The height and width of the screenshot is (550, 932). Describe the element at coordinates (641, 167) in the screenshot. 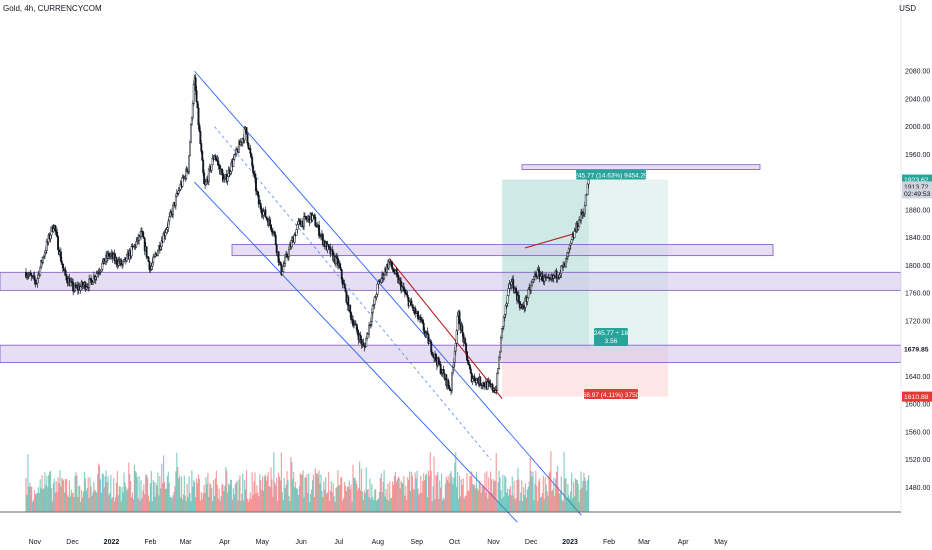

I see `support-resistance-zone` at that location.